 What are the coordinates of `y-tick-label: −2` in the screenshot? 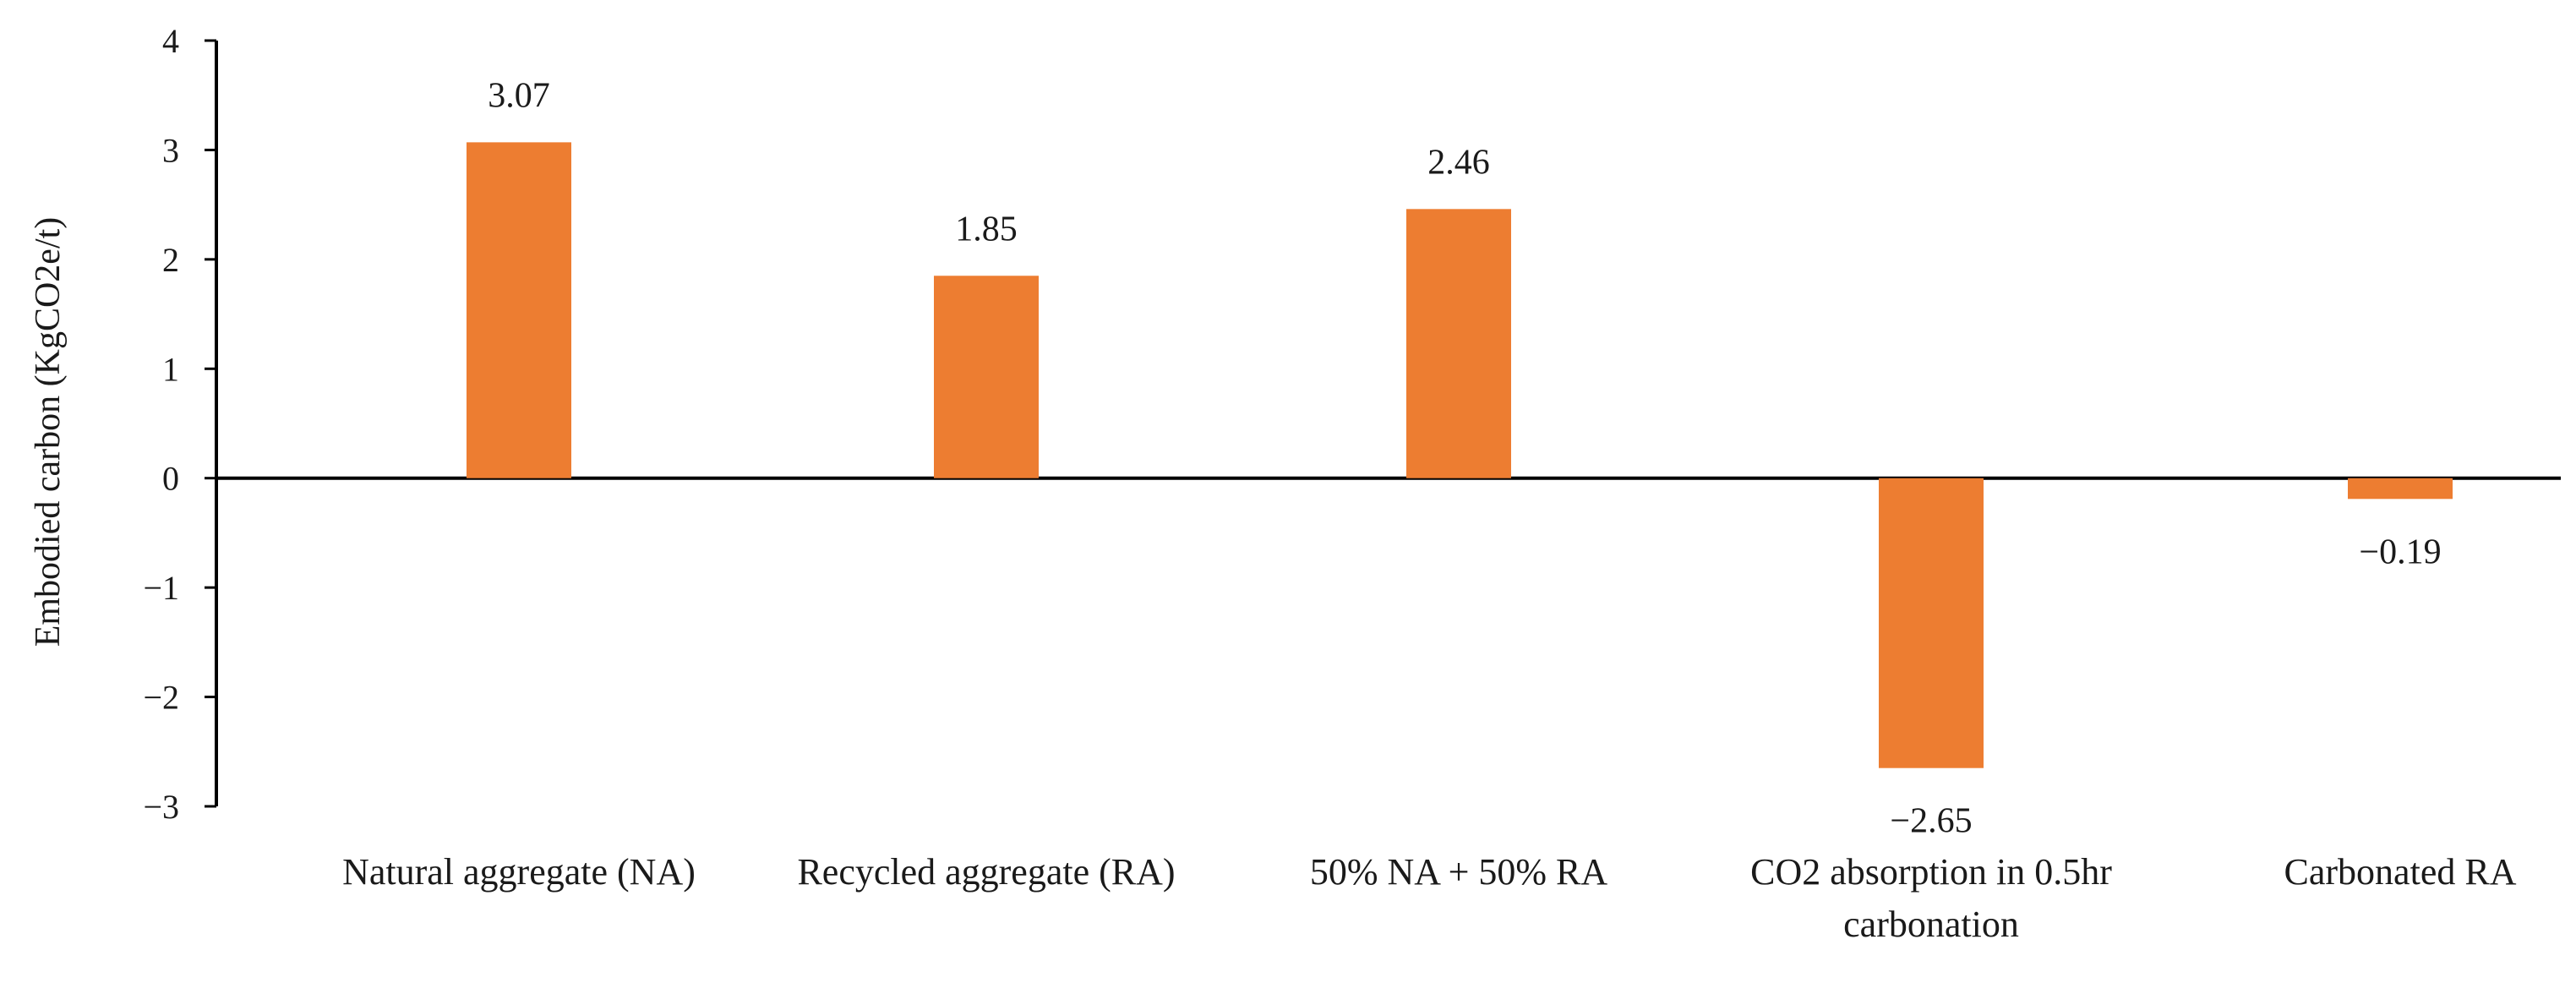 It's located at (161, 698).